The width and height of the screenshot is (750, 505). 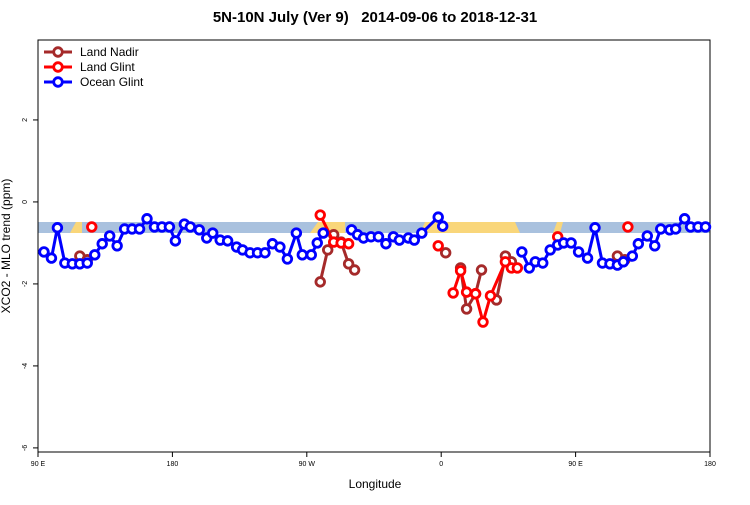 I want to click on y-tick-label: 2, so click(x=25, y=120).